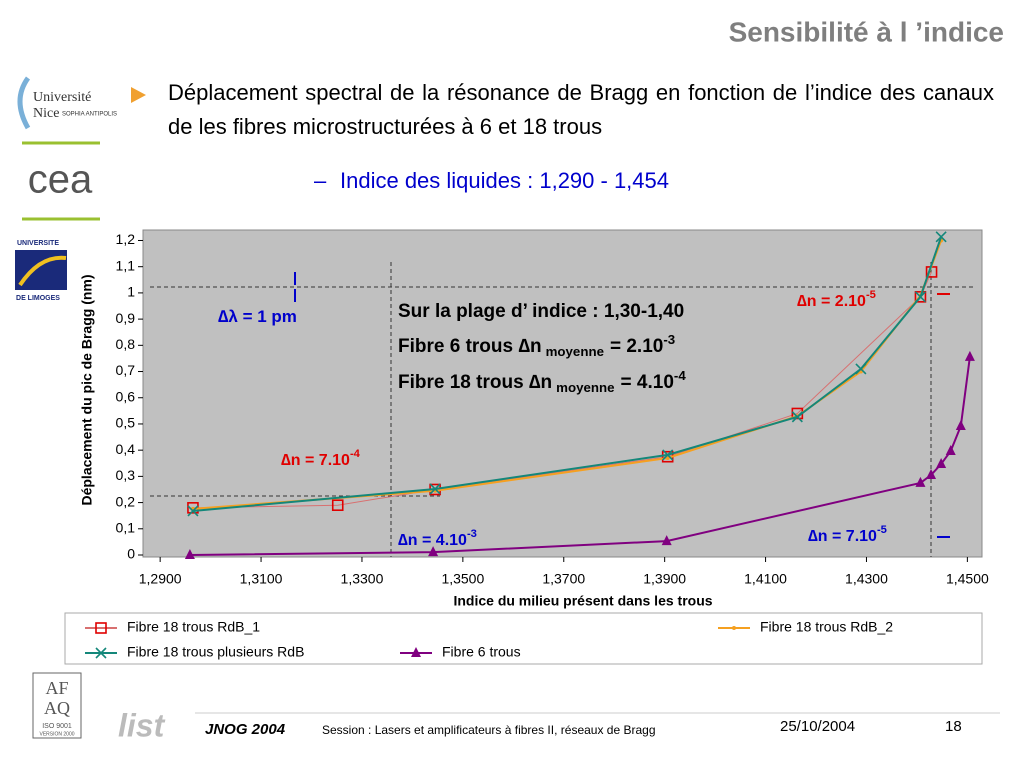 This screenshot has width=1024, height=768. What do you see at coordinates (866, 31) in the screenshot?
I see `slide-title: Sensibilité à l ’indice` at bounding box center [866, 31].